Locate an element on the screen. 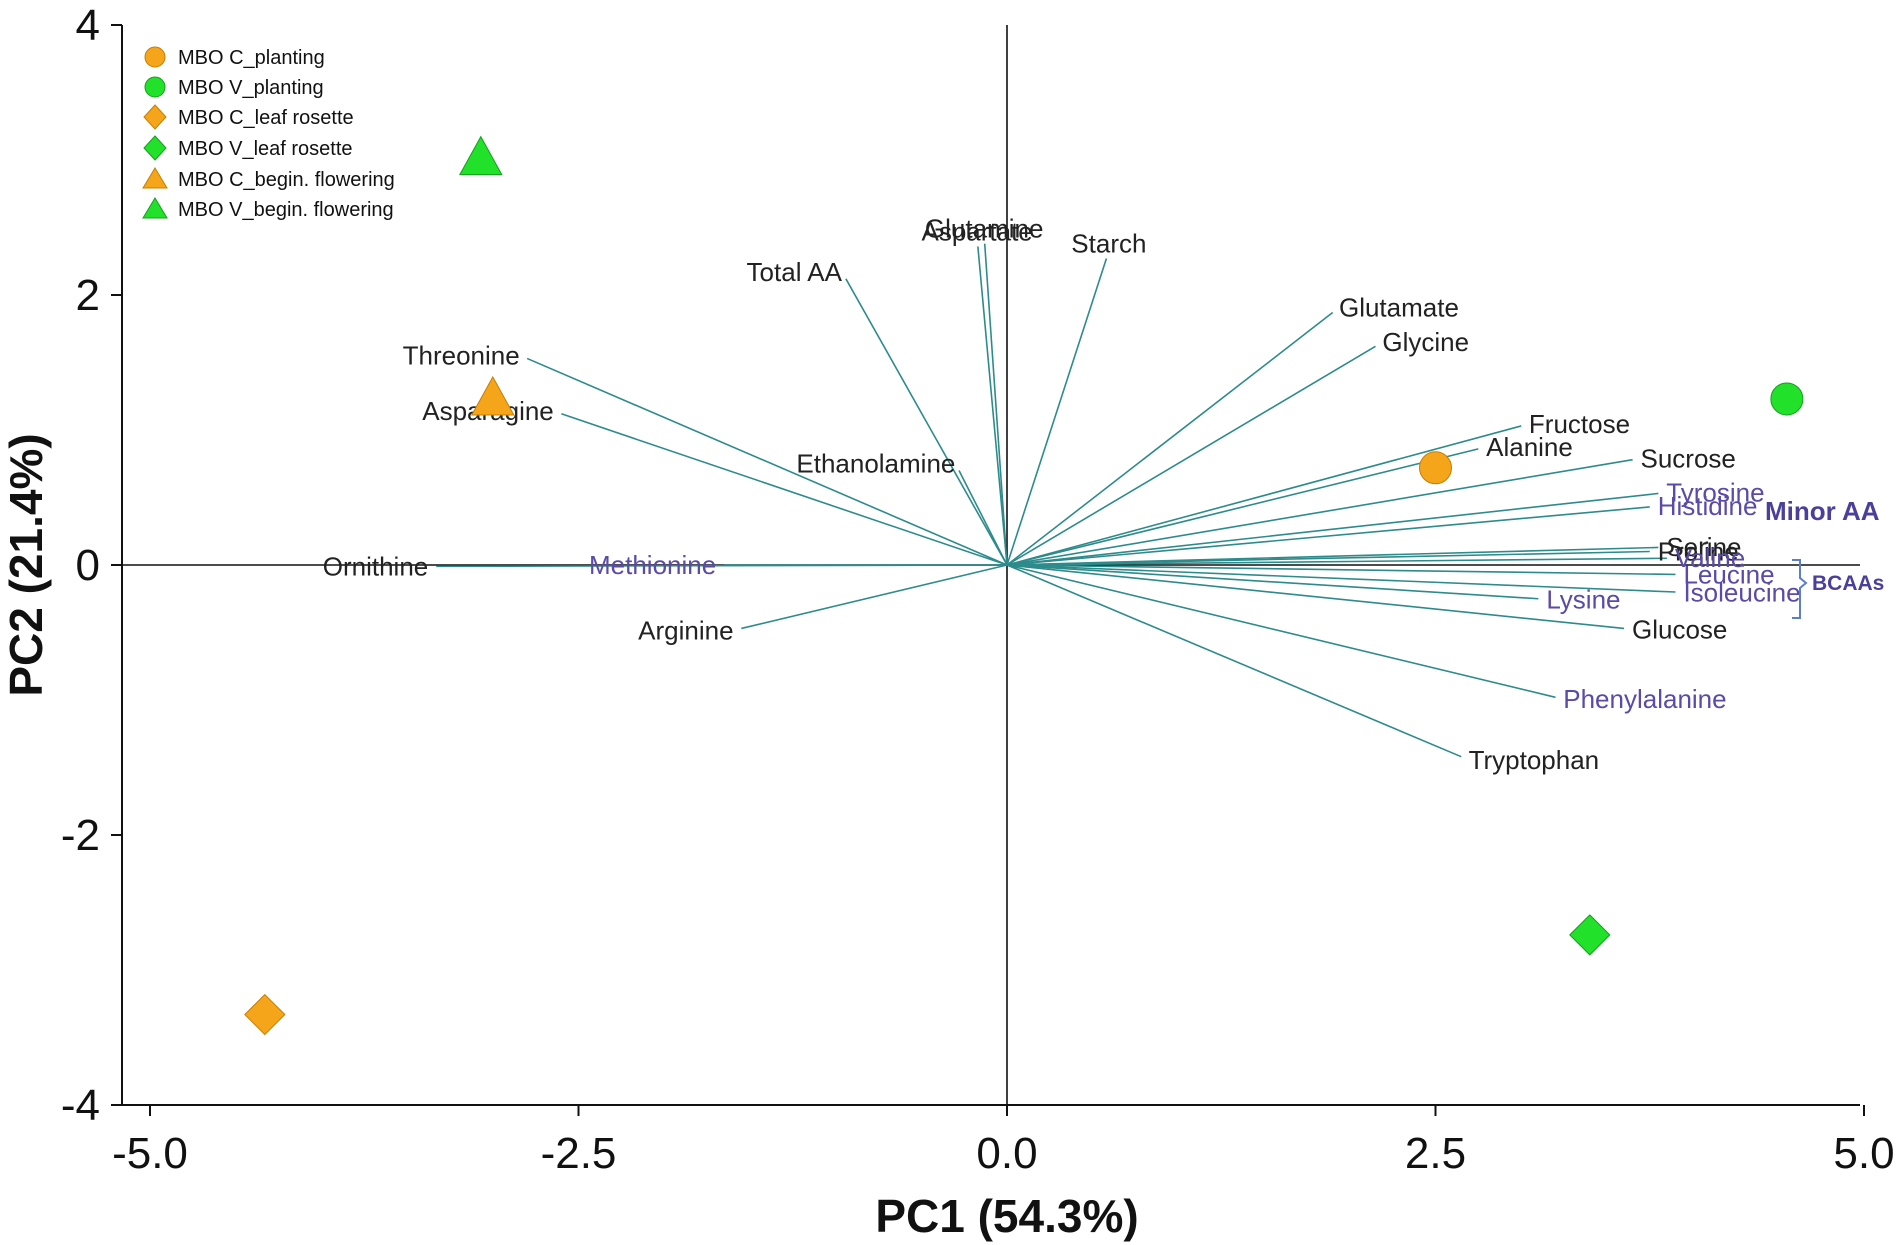 This screenshot has width=1901, height=1245. y-tick-label: 2 is located at coordinates (88, 295).